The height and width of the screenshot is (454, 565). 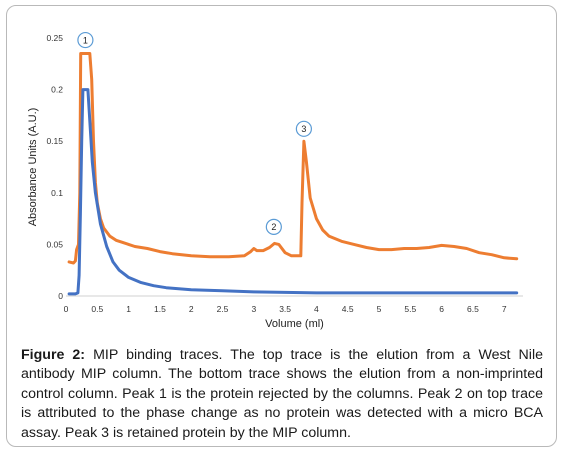 I want to click on x-tick-label: 2.5, so click(x=223, y=309).